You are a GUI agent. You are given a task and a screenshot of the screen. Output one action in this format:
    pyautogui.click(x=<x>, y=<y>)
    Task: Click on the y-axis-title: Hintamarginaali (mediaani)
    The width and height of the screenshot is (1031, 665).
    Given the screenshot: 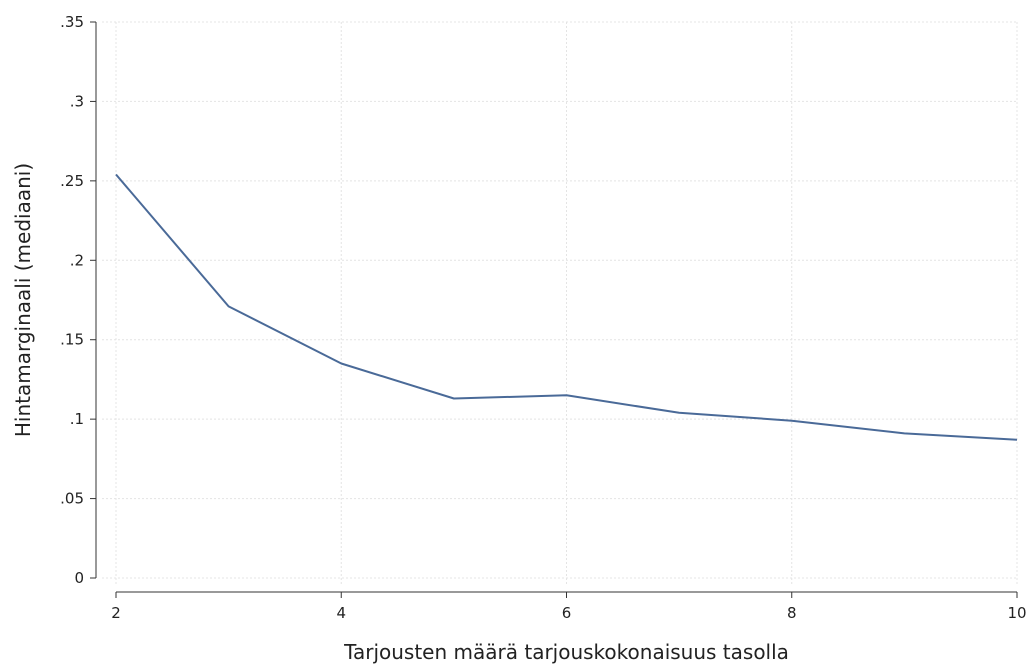 What is the action you would take?
    pyautogui.click(x=23, y=300)
    